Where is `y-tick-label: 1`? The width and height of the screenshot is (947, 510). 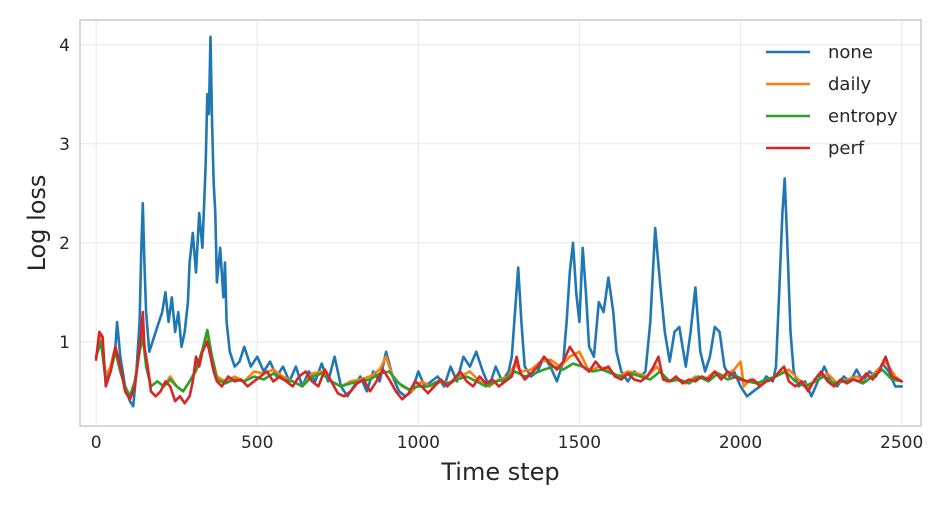 y-tick-label: 1 is located at coordinates (64, 343).